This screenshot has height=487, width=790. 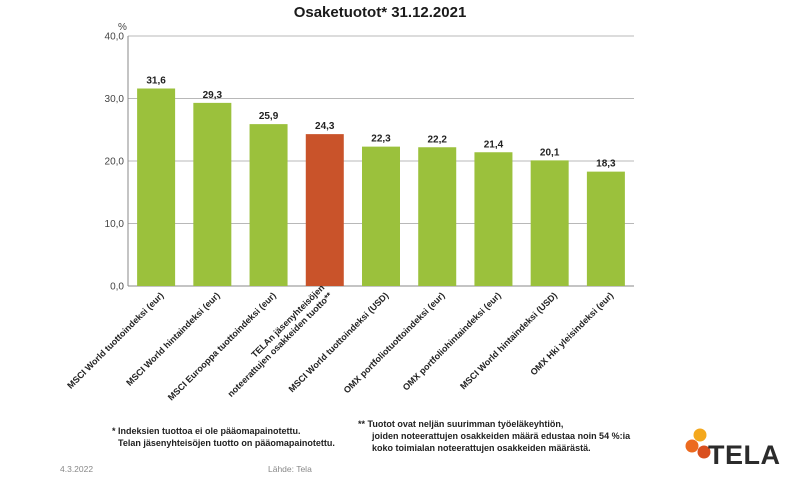 What do you see at coordinates (213, 95) in the screenshot?
I see `bar-value-label: 29,3` at bounding box center [213, 95].